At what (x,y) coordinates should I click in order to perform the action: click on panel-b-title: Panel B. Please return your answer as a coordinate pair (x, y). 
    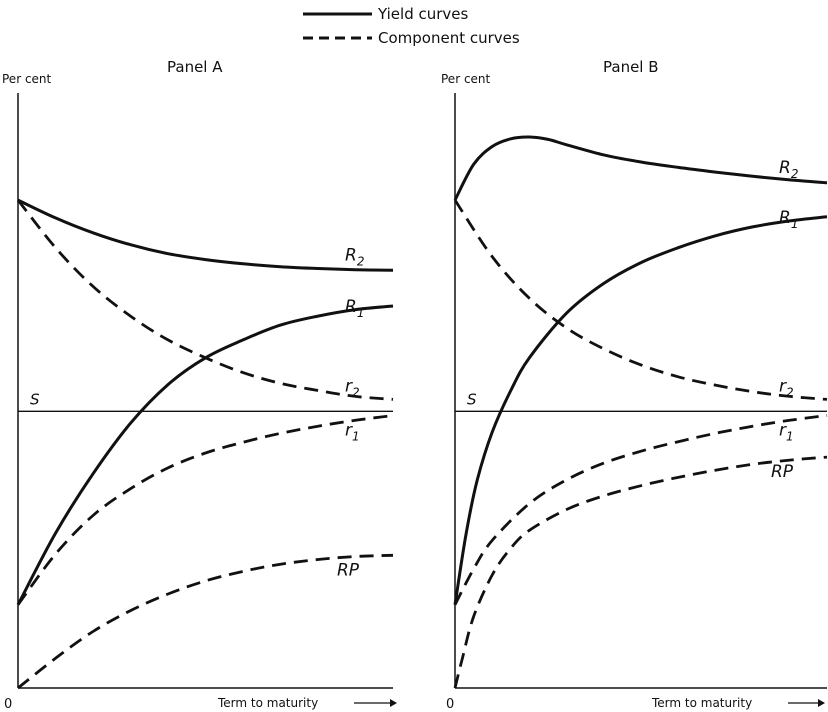
    Looking at the image, I should click on (631, 67).